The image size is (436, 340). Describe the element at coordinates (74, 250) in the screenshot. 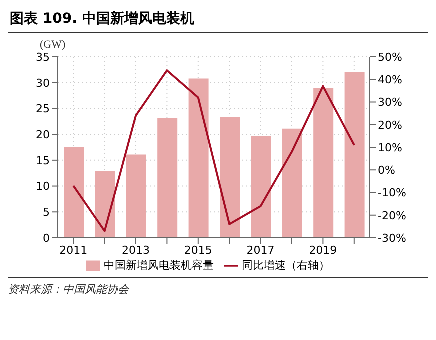

I see `x-tick-label: 2011` at that location.